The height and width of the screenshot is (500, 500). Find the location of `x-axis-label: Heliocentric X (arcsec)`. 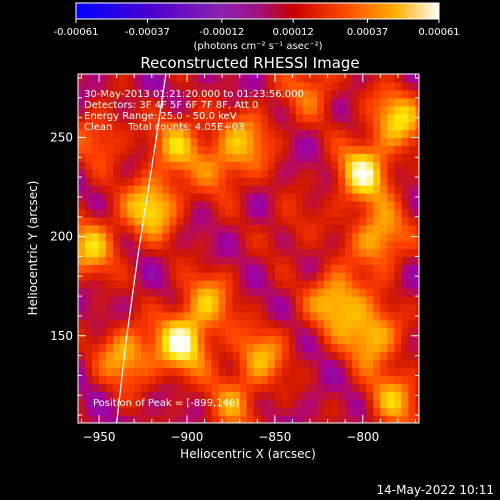

x-axis-label: Heliocentric X (arcsec) is located at coordinates (248, 454).